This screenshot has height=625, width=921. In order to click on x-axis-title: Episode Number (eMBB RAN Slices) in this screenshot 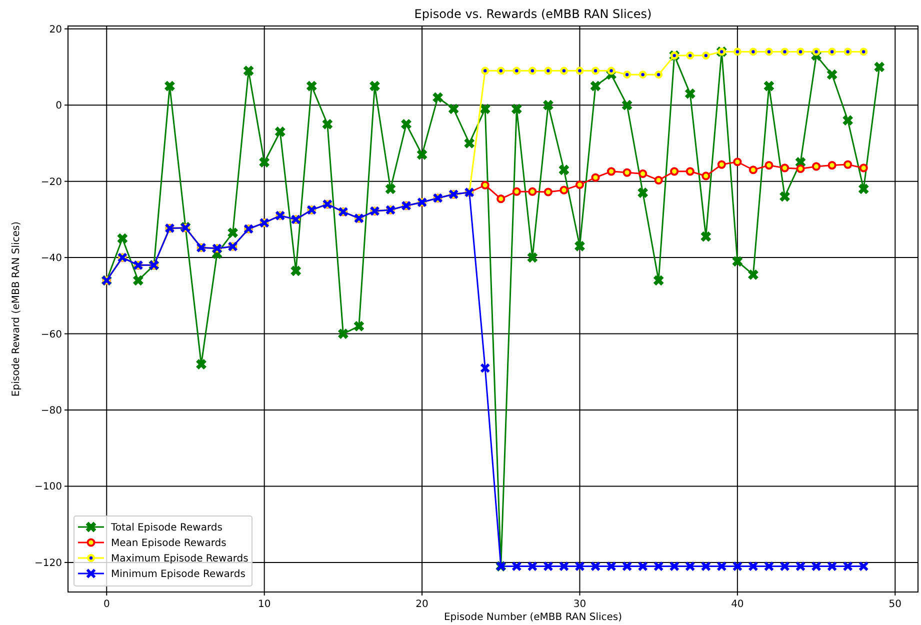, I will do `click(533, 617)`.